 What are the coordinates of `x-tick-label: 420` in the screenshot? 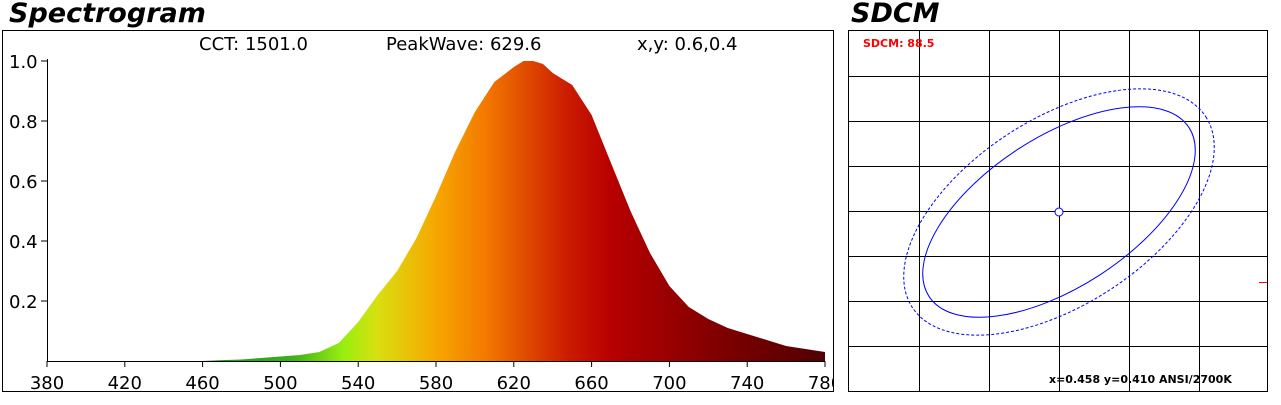 It's located at (125, 382).